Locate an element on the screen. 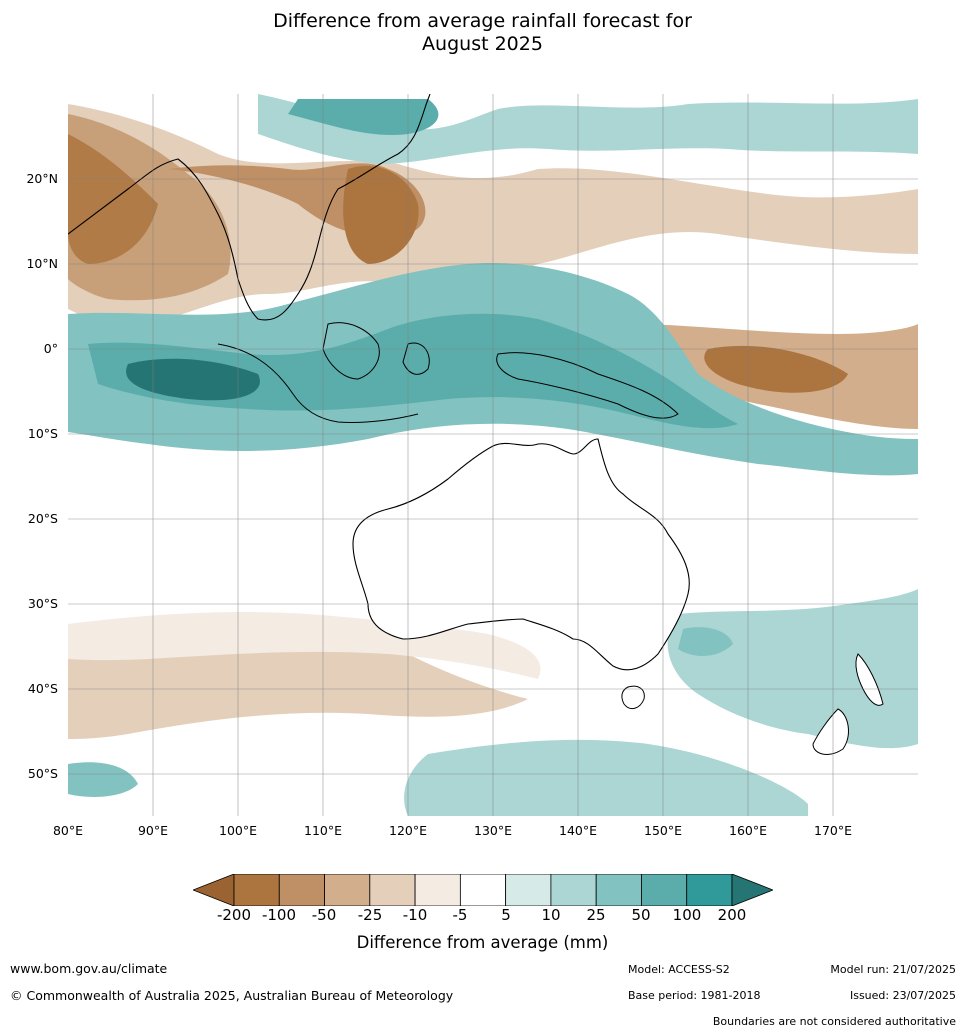 The height and width of the screenshot is (1035, 965). wet-region-north-streak is located at coordinates (588, 129).